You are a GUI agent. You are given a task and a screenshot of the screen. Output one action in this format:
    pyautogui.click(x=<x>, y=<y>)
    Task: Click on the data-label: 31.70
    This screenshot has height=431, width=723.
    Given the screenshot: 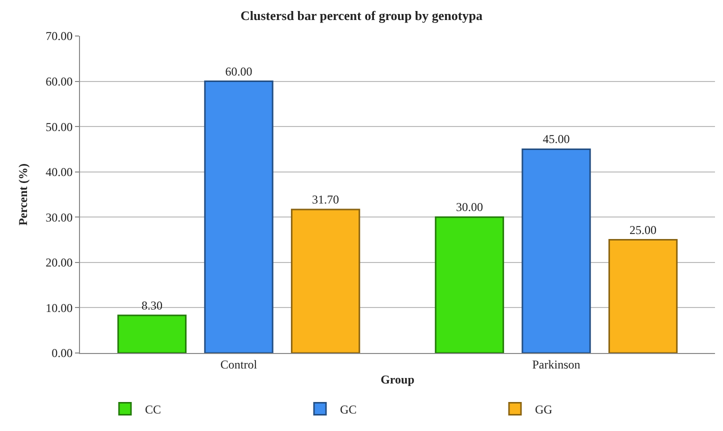 What is the action you would take?
    pyautogui.click(x=326, y=199)
    